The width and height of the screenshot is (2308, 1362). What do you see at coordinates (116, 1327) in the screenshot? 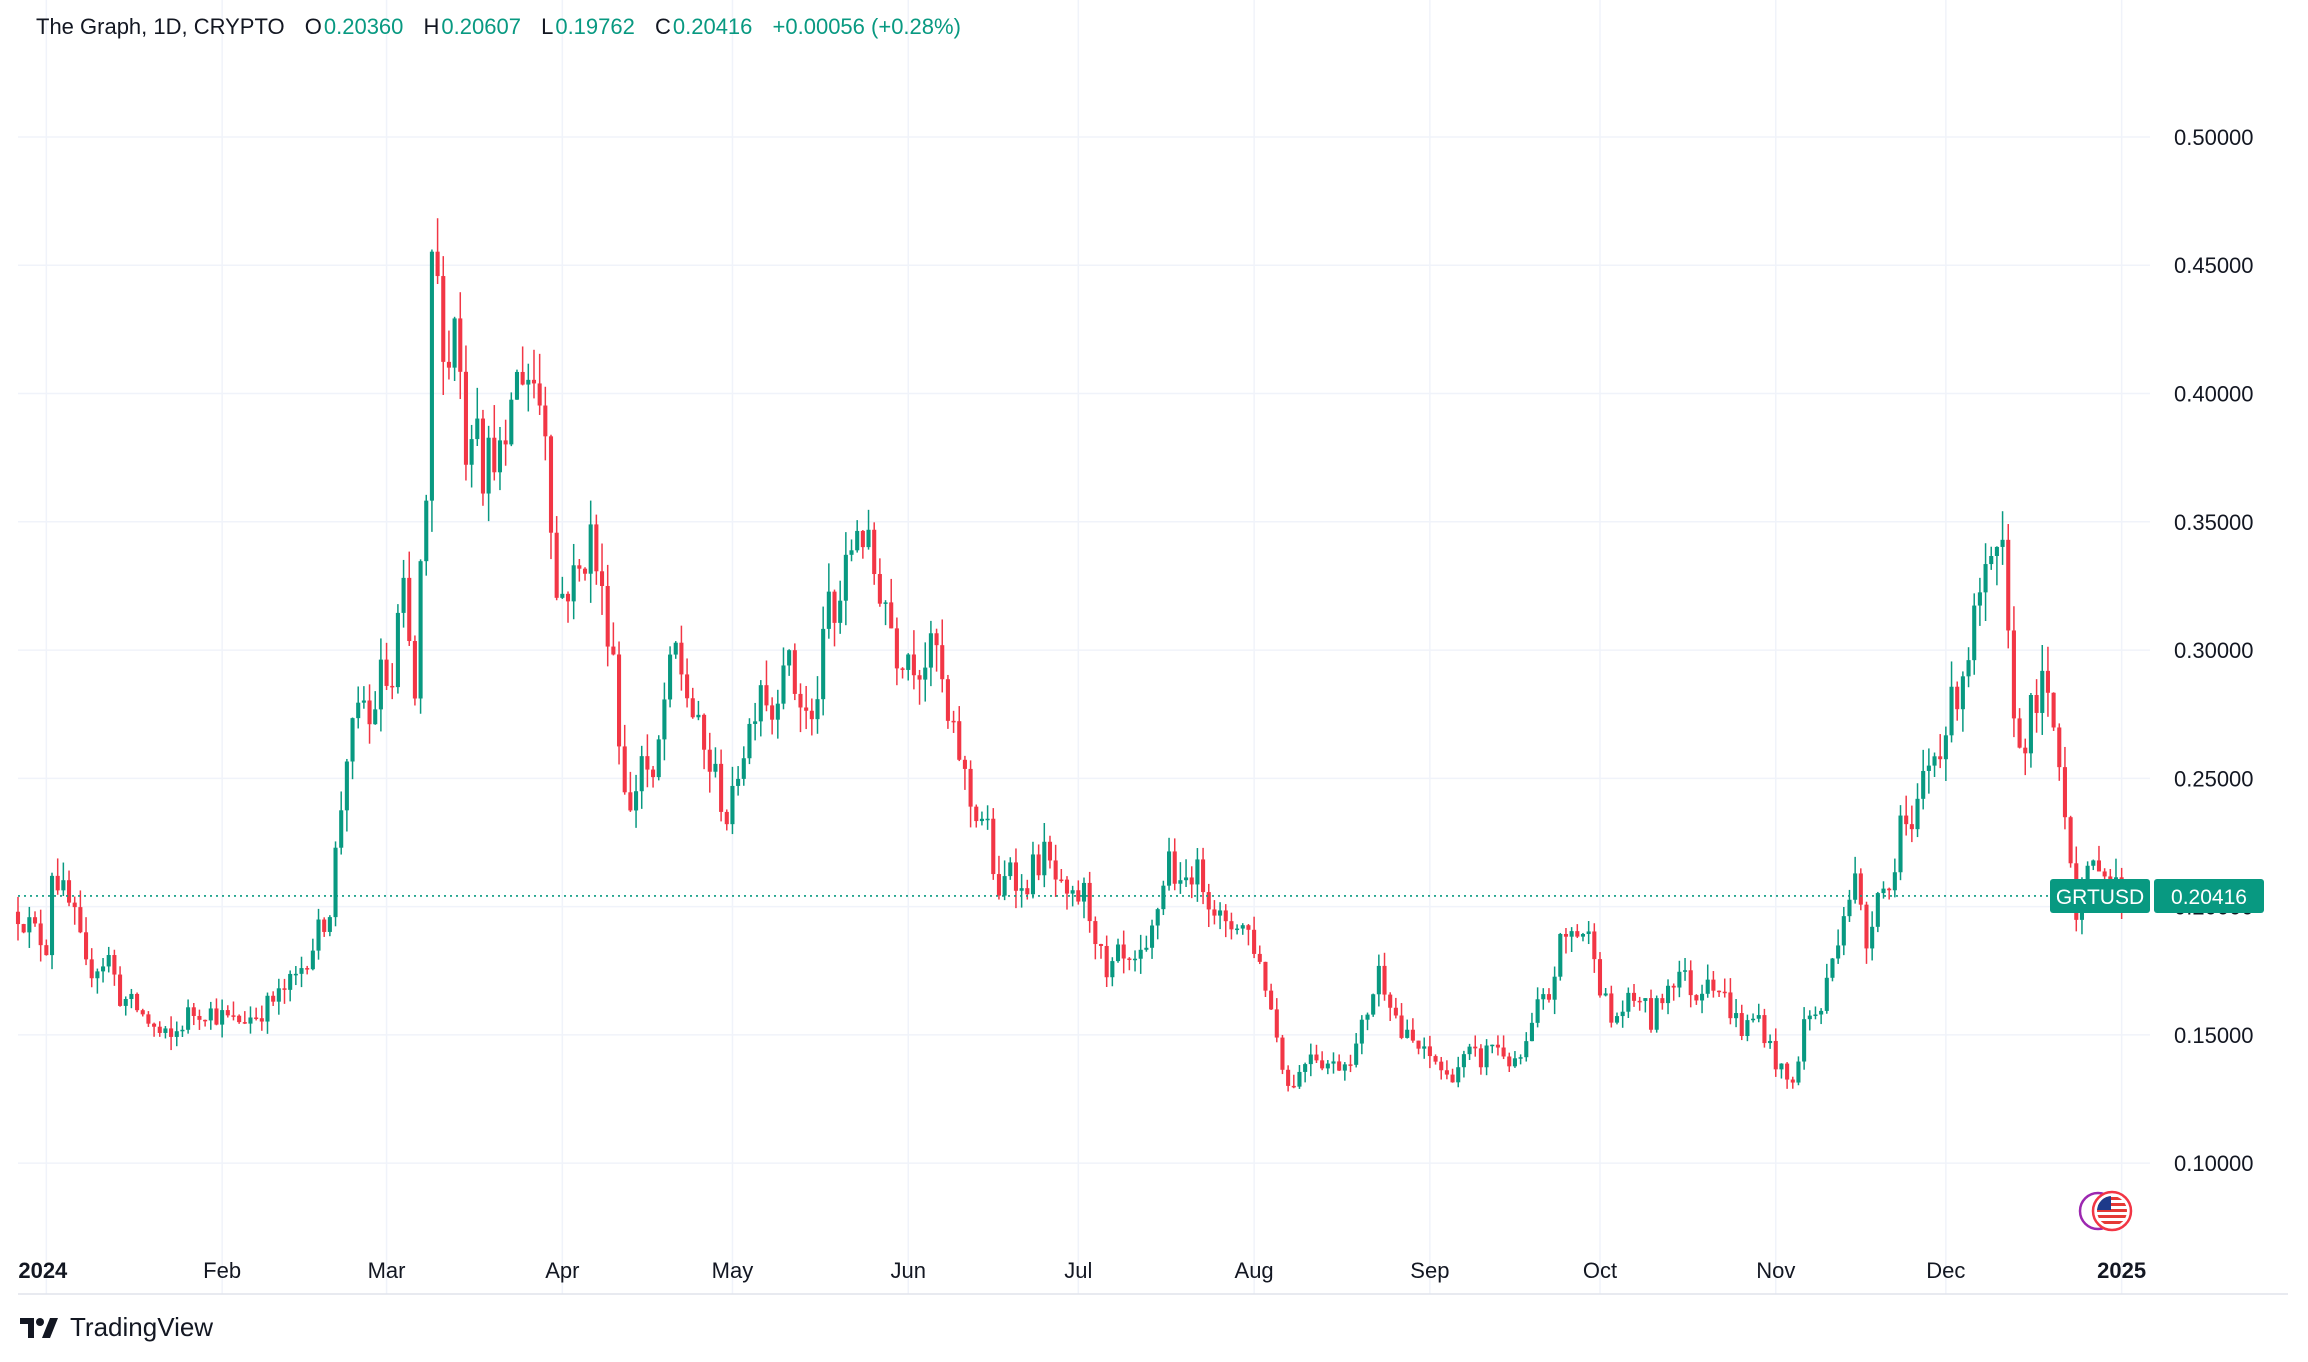
I see `tradingview-brand: TradingView` at bounding box center [116, 1327].